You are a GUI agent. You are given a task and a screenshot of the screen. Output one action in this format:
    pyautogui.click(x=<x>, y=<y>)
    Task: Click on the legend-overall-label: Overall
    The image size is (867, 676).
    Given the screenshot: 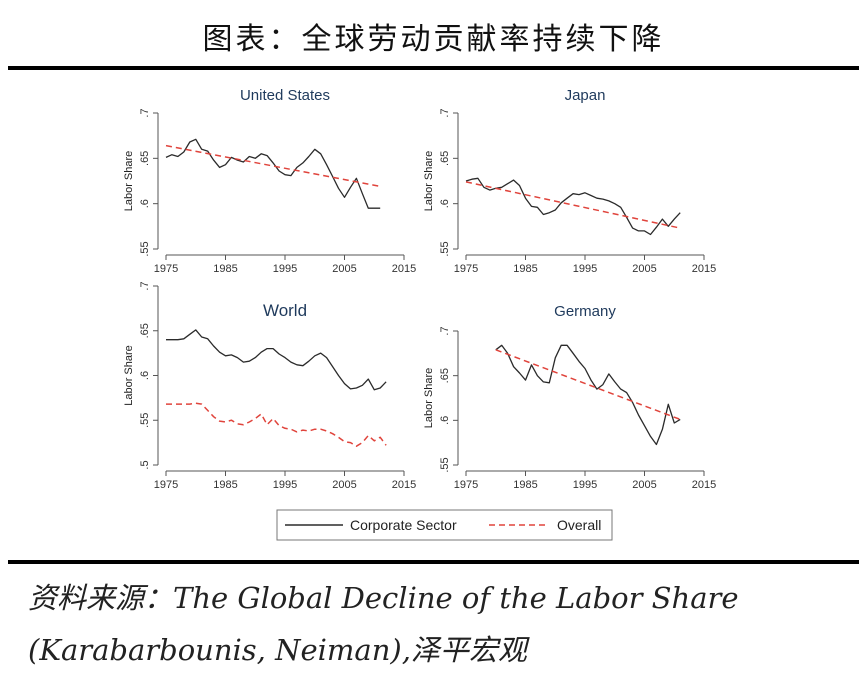 What is the action you would take?
    pyautogui.click(x=579, y=525)
    